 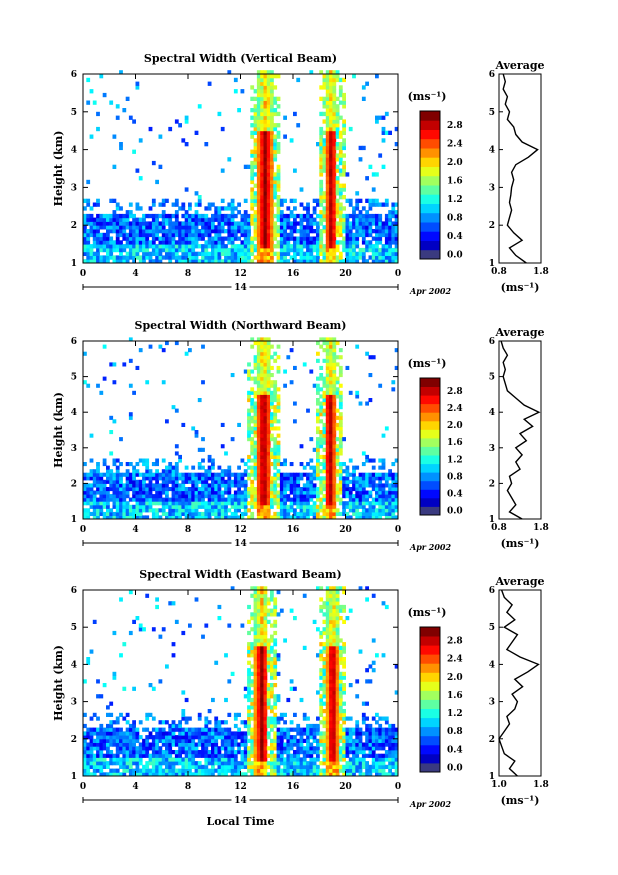 I want to click on colorbar-swatch, so click(x=430, y=208).